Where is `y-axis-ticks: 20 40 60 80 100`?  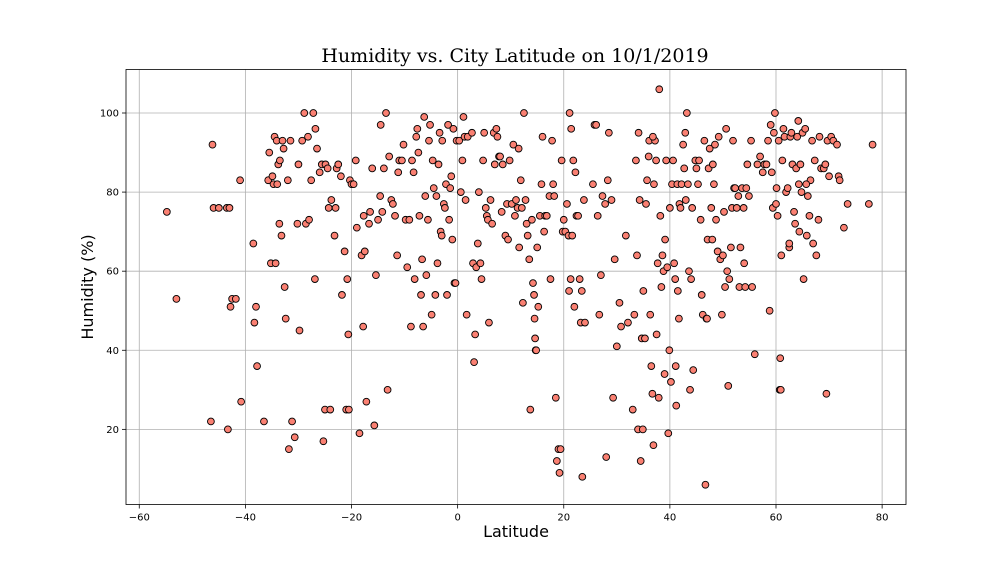 y-axis-ticks: 20 40 60 80 100 is located at coordinates (113, 272).